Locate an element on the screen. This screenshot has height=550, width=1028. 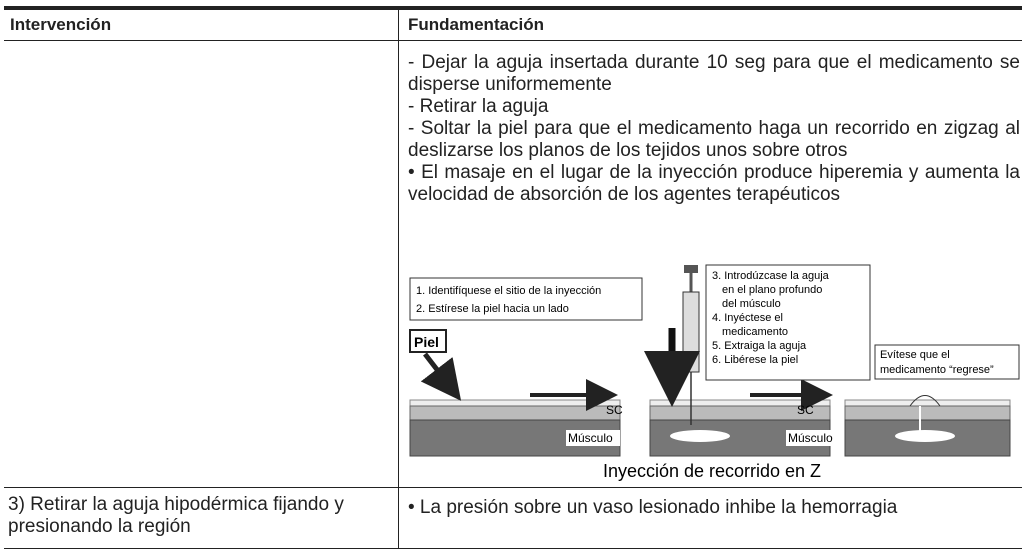
skin-box is located at coordinates (428, 341).